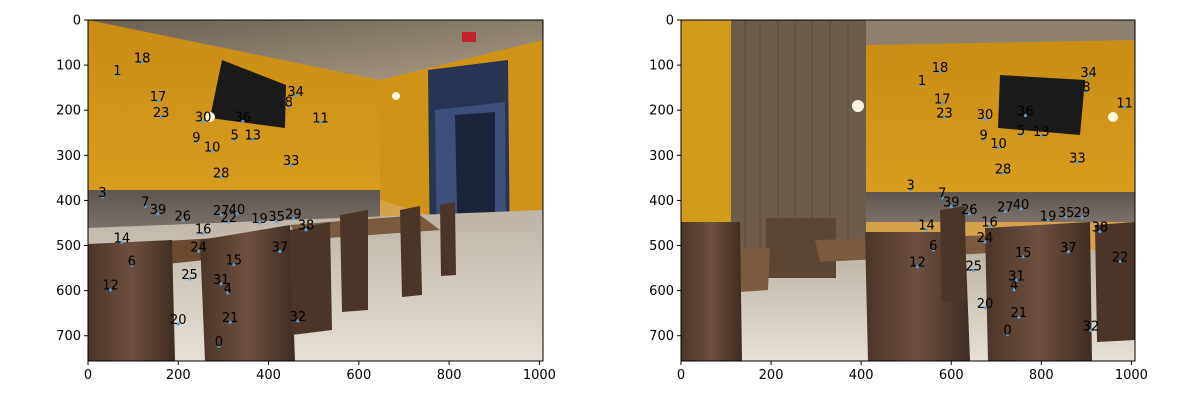  What do you see at coordinates (911, 186) in the screenshot?
I see `right-keypoint-label: 3` at bounding box center [911, 186].